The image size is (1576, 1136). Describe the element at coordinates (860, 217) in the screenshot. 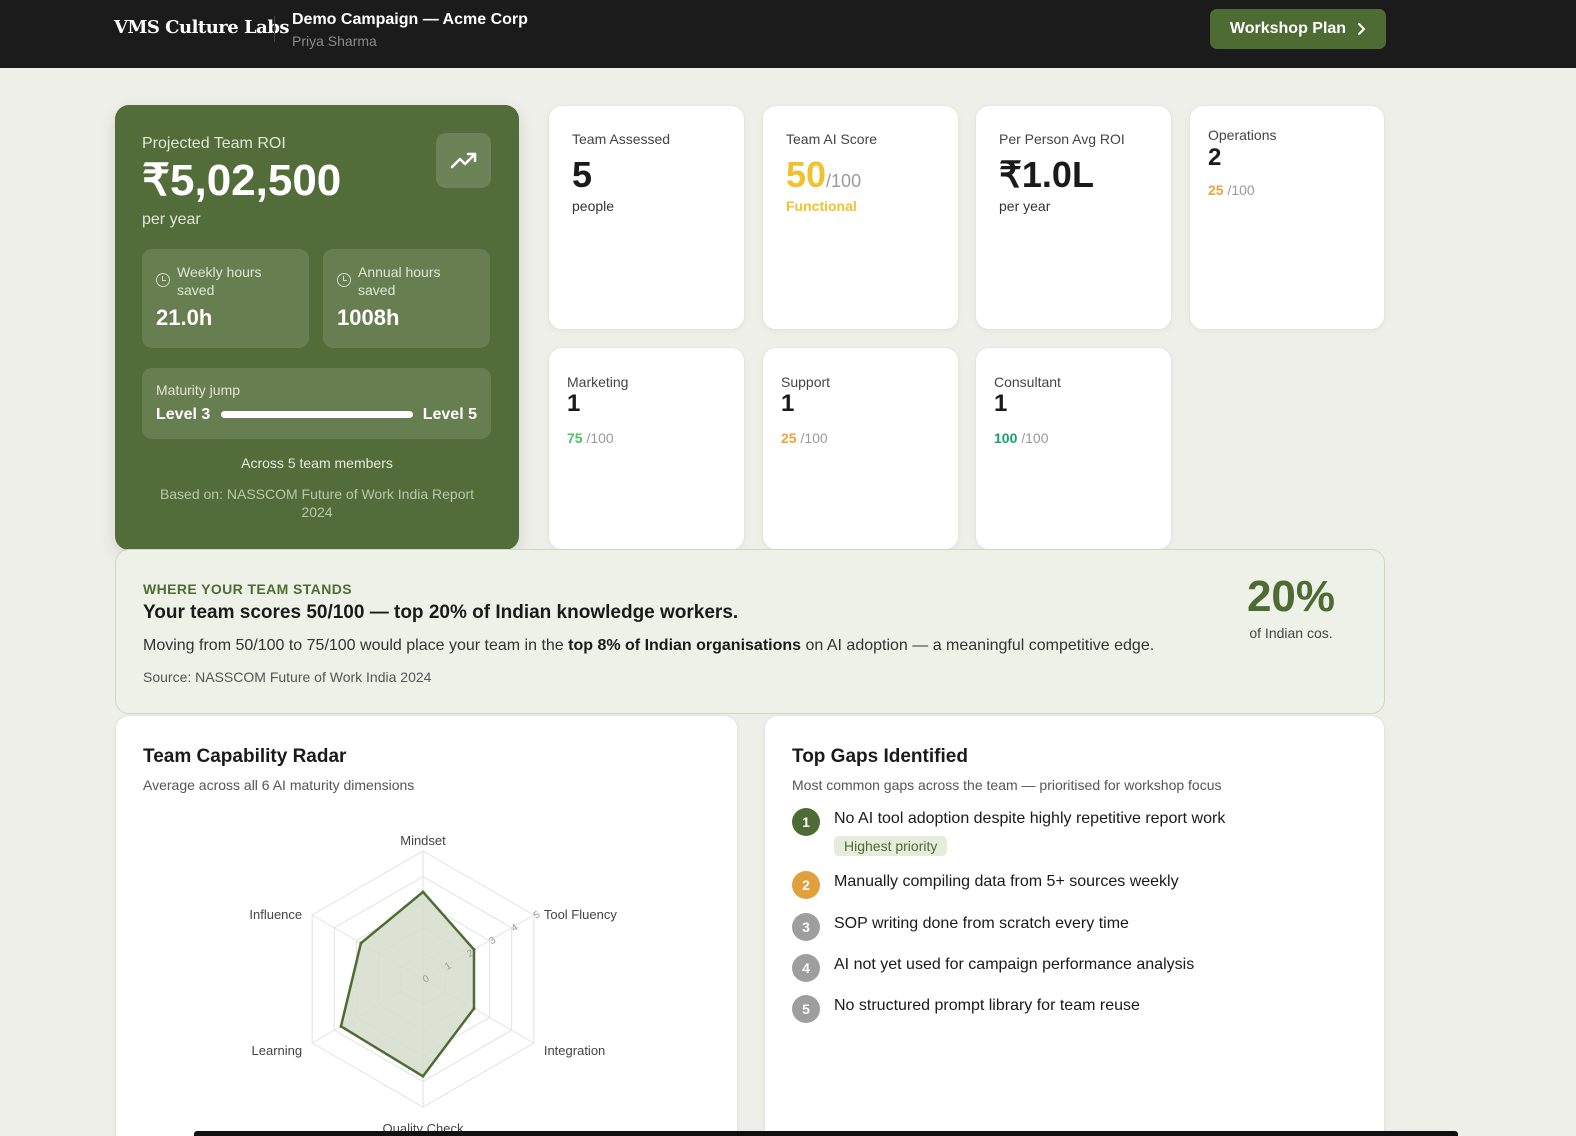

I see `stat-card-team-ai-score: Team AI Score 50/100 Functional` at that location.